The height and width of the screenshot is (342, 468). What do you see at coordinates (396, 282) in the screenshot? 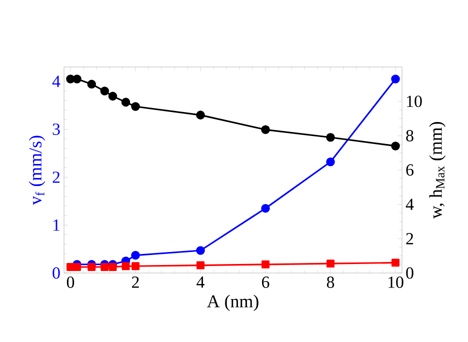
I see `x-tick-label: 10` at bounding box center [396, 282].